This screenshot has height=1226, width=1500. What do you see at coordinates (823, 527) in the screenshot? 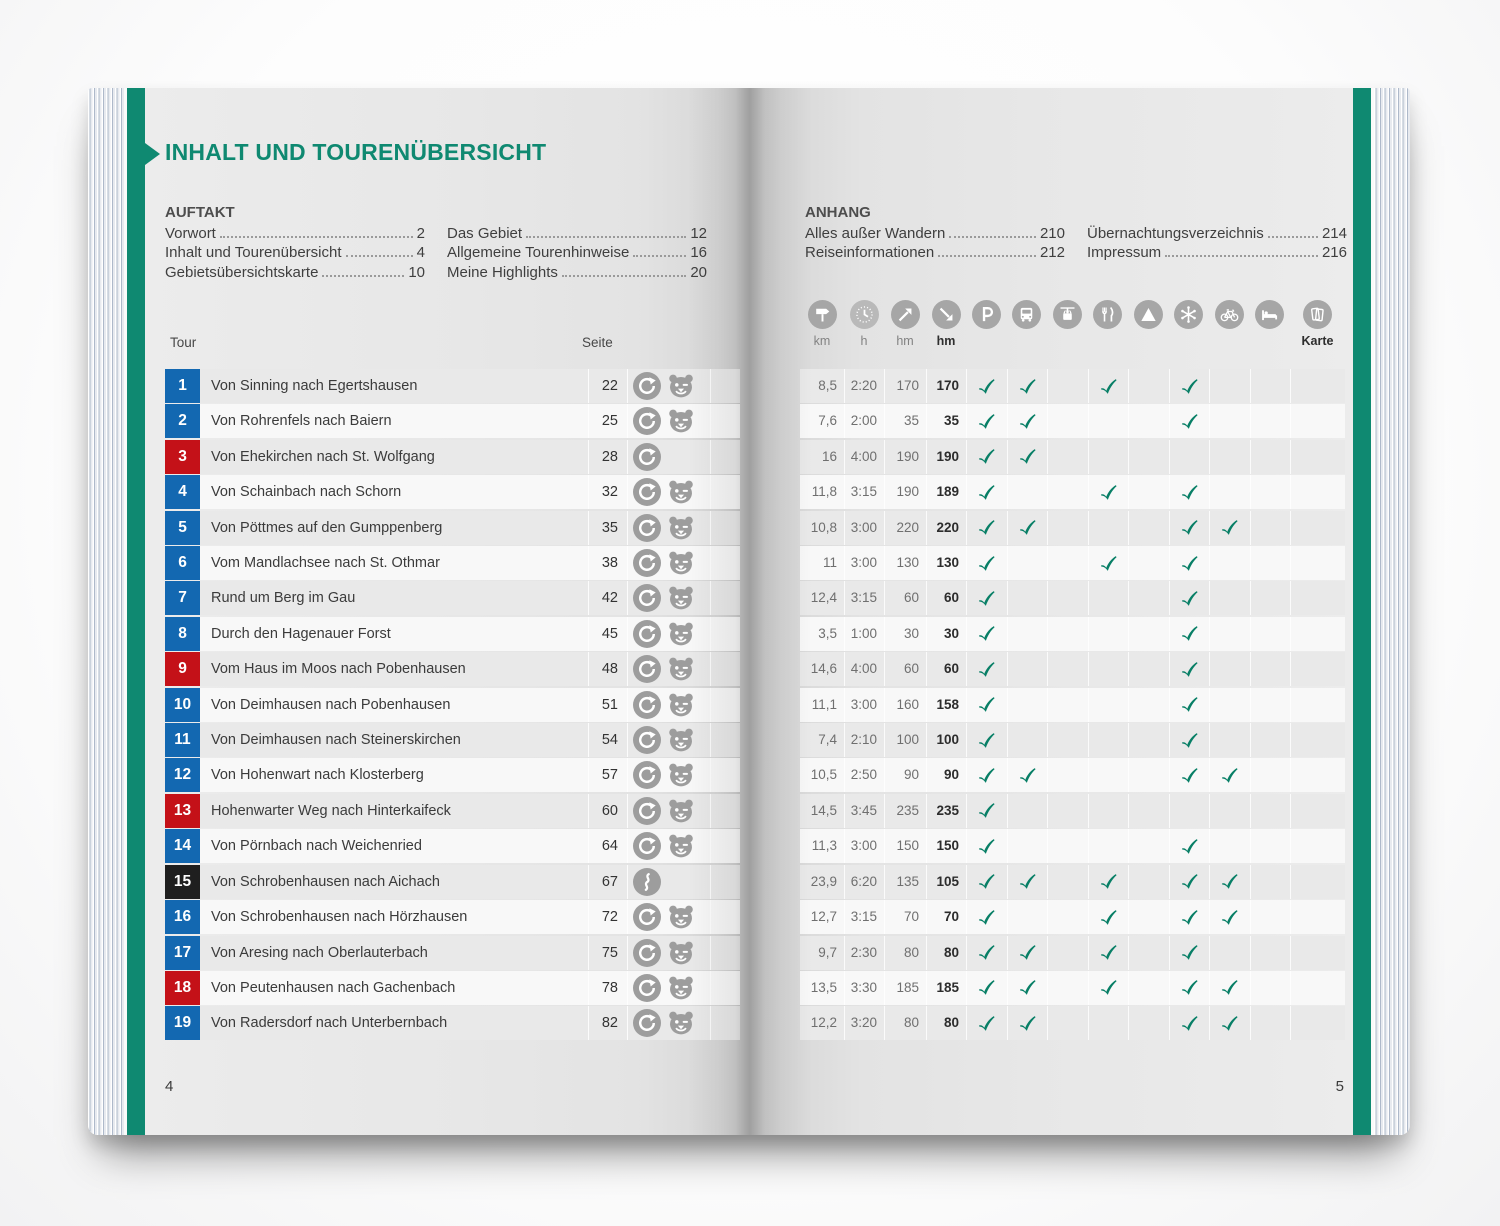
I see `tour-km: 10,8` at bounding box center [823, 527].